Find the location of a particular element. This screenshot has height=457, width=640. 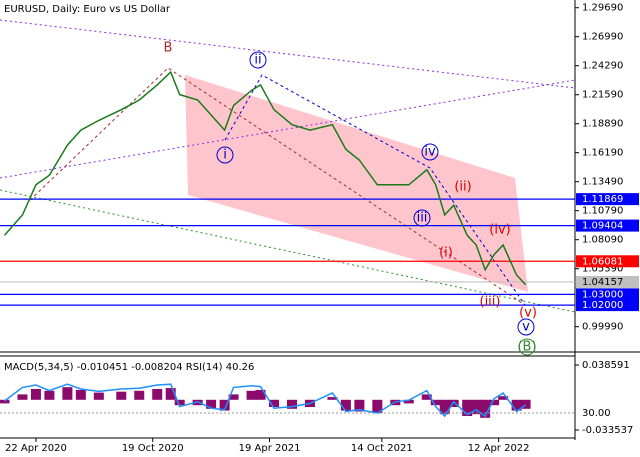

rsi-line is located at coordinates (265, 400).